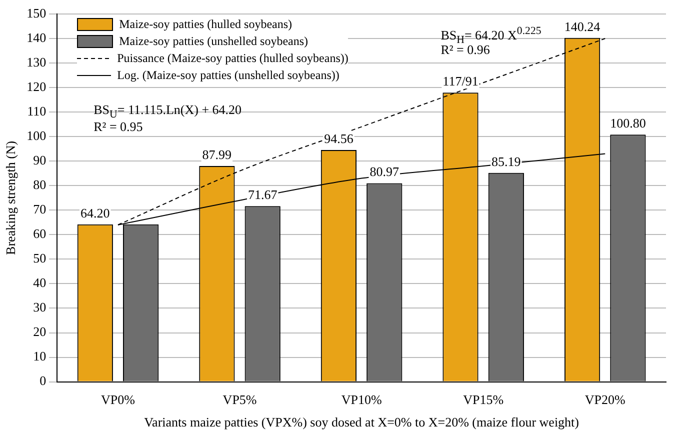 This screenshot has width=676, height=435. What do you see at coordinates (239, 400) in the screenshot?
I see `x-tick-label: VP5%` at bounding box center [239, 400].